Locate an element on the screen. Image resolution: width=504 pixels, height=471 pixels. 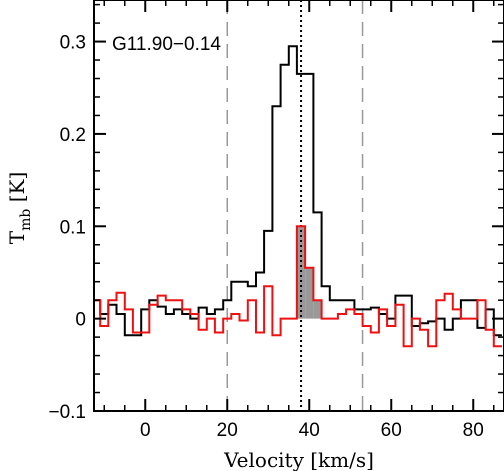
y-axis-label-unit: [K] is located at coordinates (17, 190).